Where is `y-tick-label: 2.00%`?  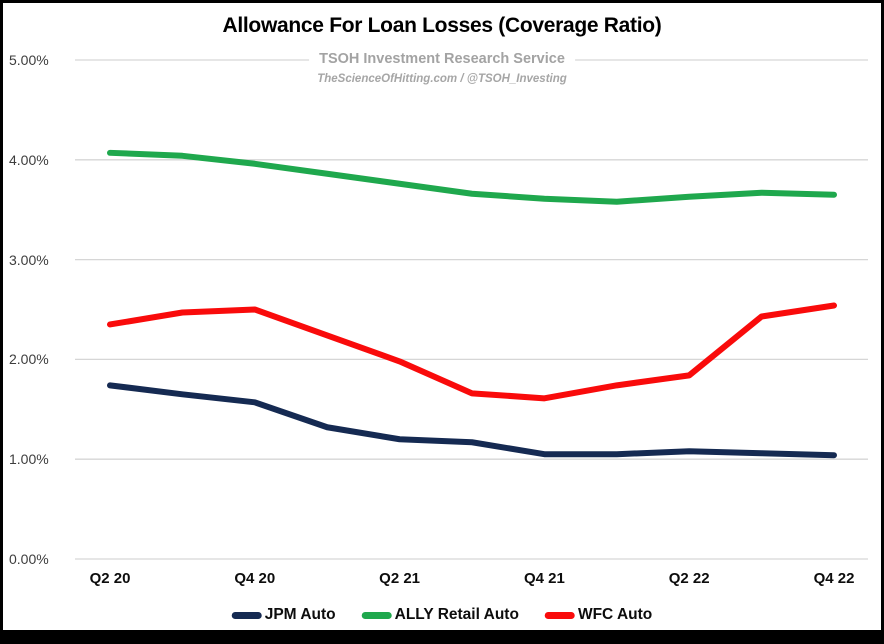
y-tick-label: 2.00% is located at coordinates (29, 359).